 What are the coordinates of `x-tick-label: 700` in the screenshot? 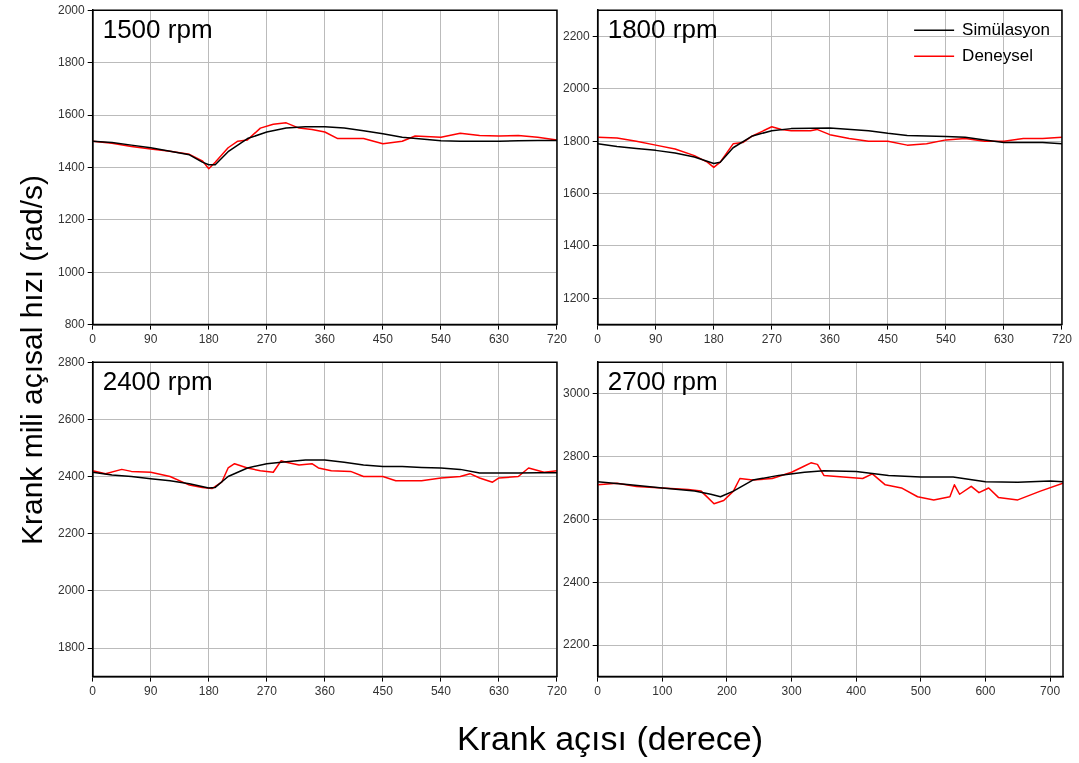 It's located at (1050, 691).